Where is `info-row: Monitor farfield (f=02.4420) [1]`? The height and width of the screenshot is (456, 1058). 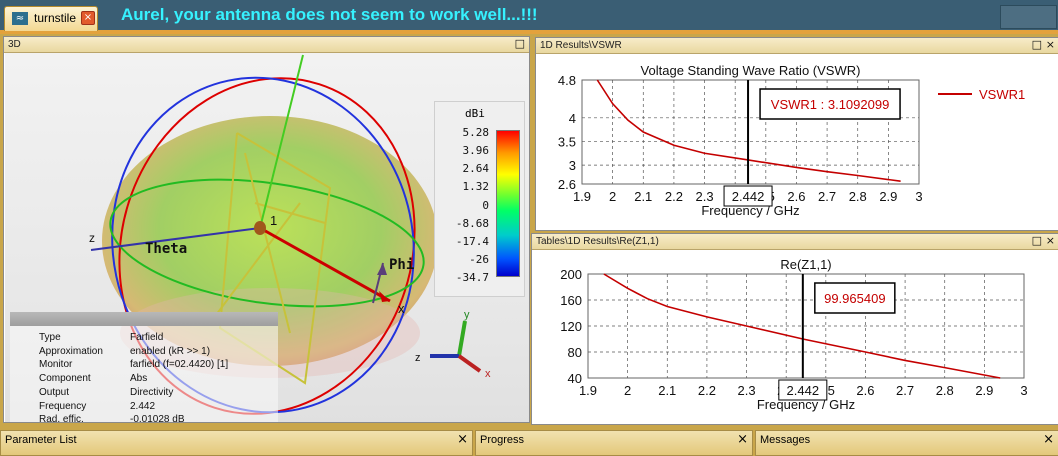 info-row: Monitor farfield (f=02.4420) [1] is located at coordinates (144, 365).